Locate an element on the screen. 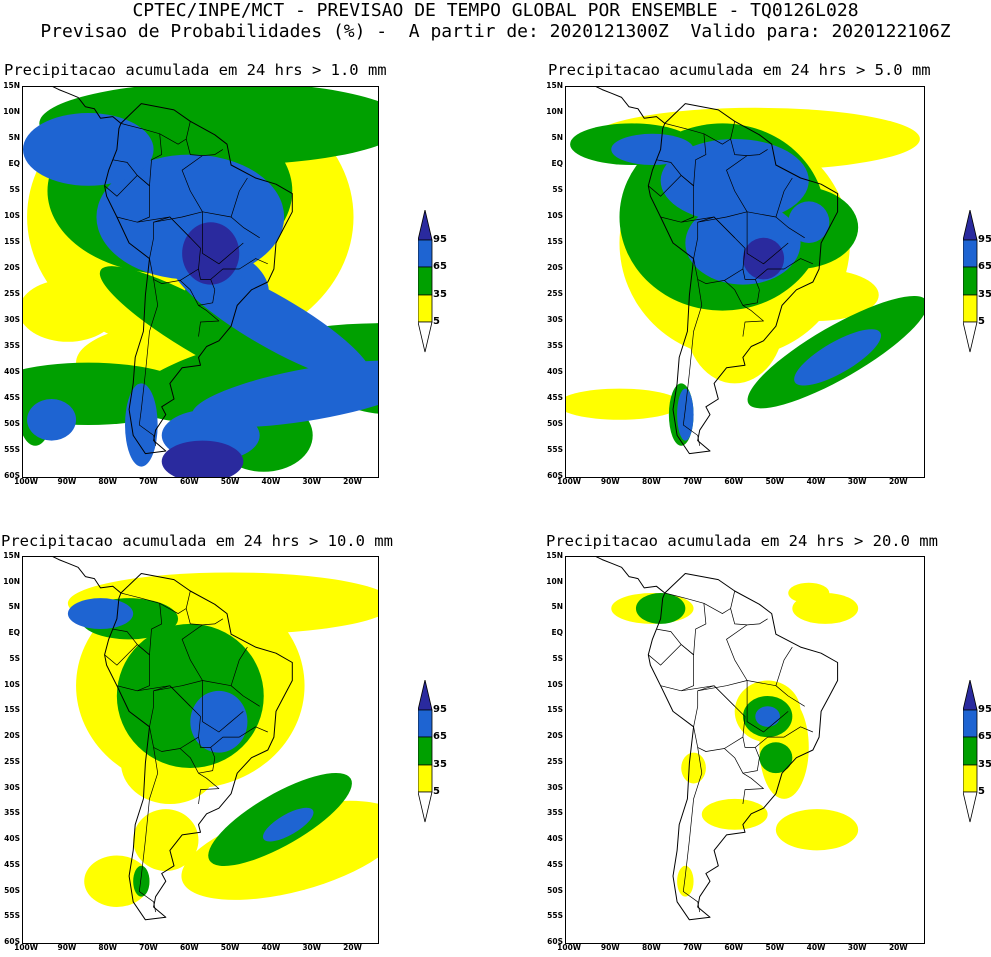  map-panel-10mm is located at coordinates (200, 750).